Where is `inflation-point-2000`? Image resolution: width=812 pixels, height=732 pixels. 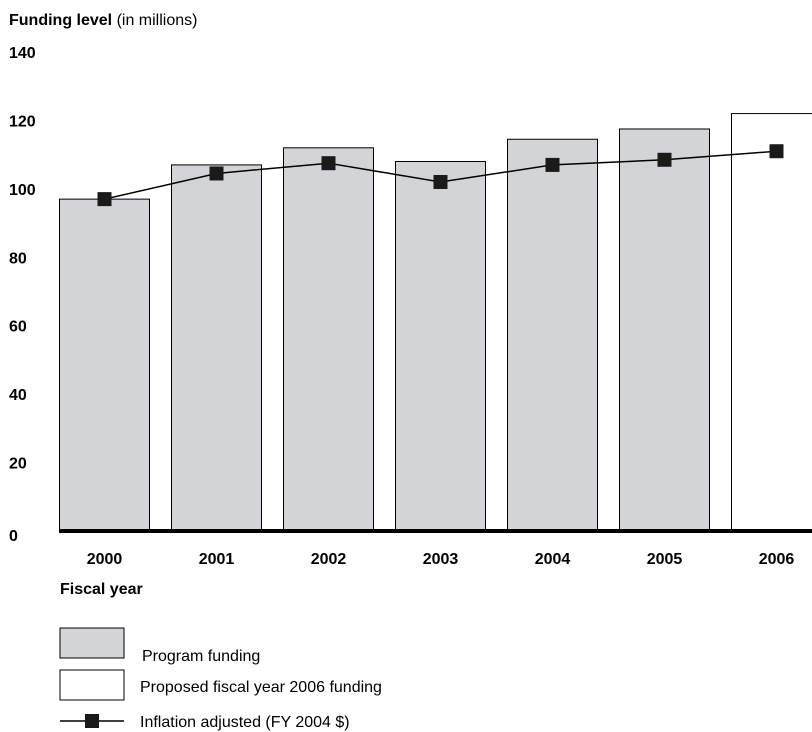
inflation-point-2000 is located at coordinates (104, 199).